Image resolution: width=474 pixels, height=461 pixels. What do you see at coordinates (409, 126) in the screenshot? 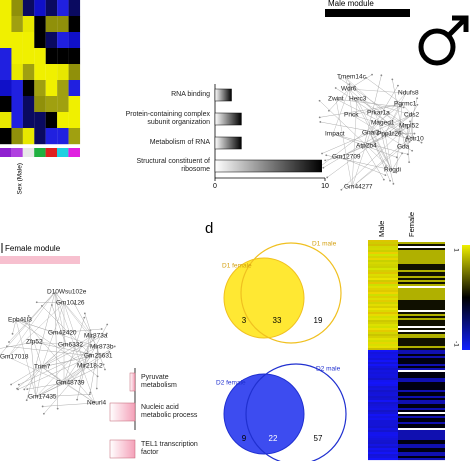
I see `gene-label: Mrpl52` at bounding box center [409, 126].